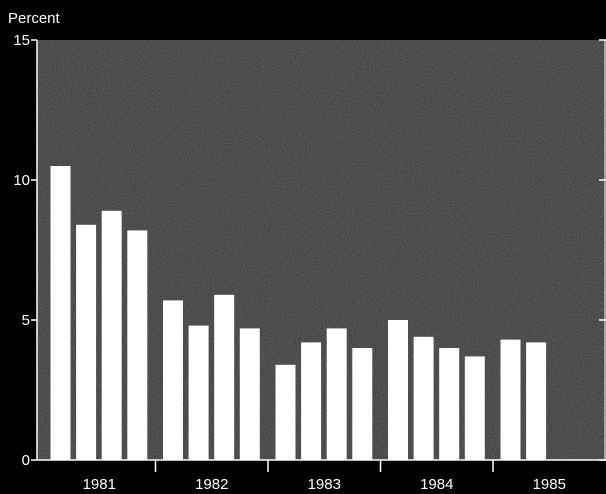 The height and width of the screenshot is (494, 606). What do you see at coordinates (99, 484) in the screenshot?
I see `x-tick-label: 1981` at bounding box center [99, 484].